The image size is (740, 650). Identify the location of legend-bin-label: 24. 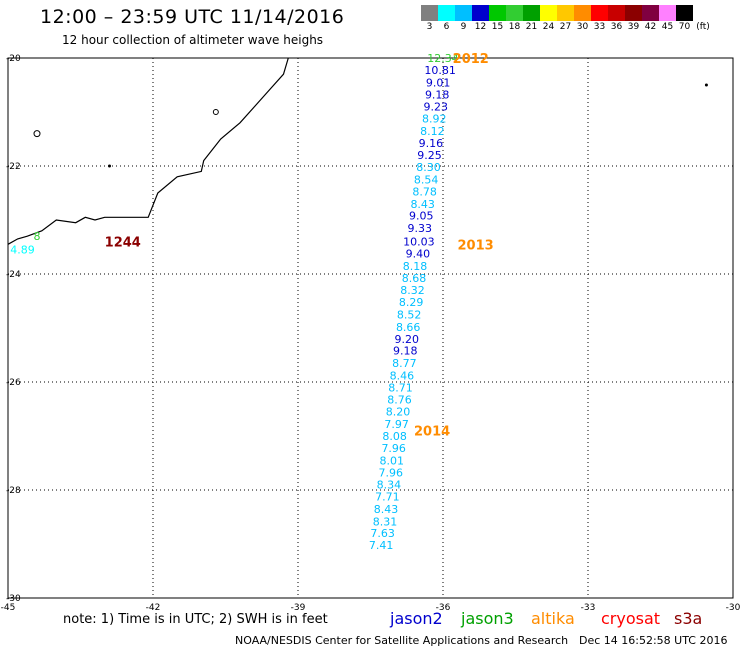
(548, 27).